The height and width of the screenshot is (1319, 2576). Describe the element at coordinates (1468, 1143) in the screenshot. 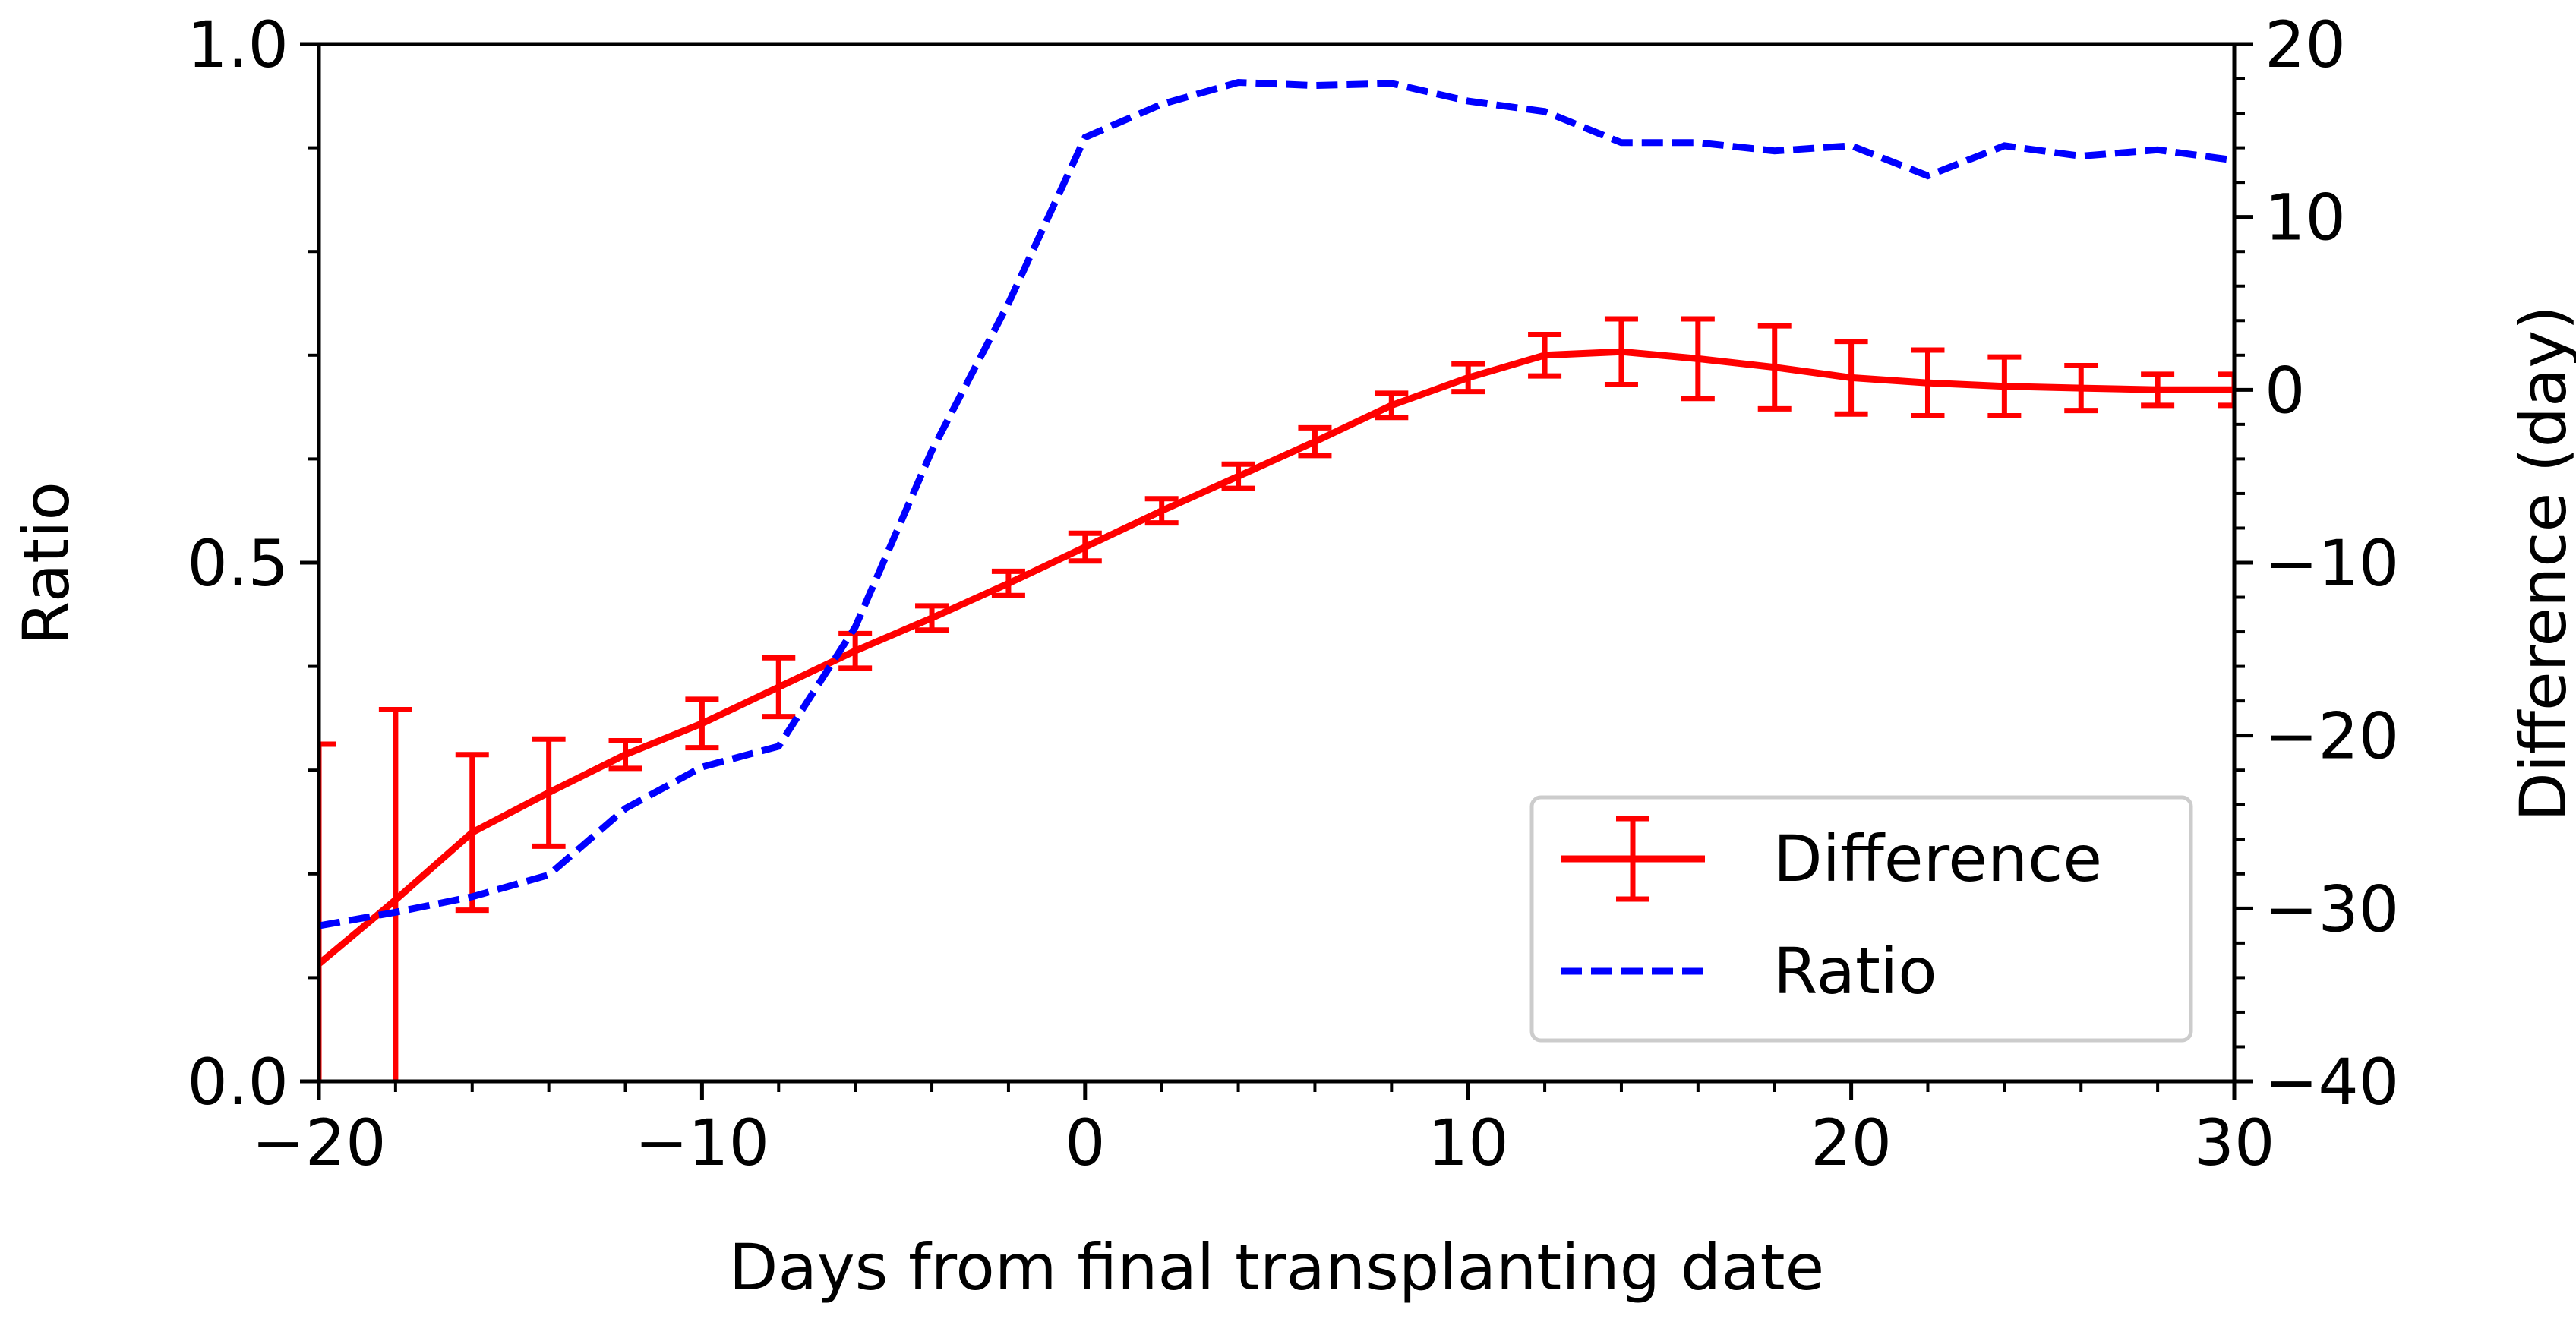

I see `x-tick-label: 10` at that location.